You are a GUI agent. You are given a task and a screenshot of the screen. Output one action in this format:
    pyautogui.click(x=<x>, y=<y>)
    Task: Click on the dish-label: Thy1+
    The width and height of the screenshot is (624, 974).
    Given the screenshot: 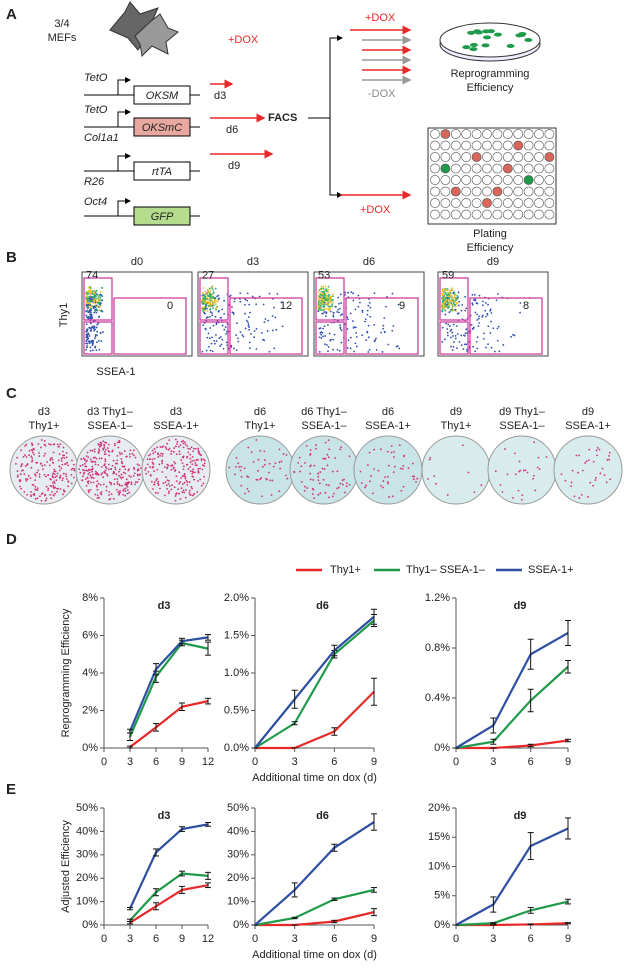 What is the action you would take?
    pyautogui.click(x=44, y=426)
    